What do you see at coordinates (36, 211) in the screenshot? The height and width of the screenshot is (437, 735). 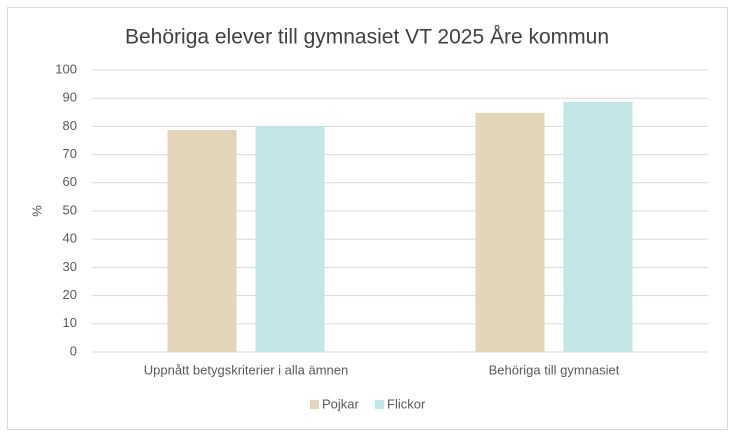 I see `y-axis-label: %` at bounding box center [36, 211].